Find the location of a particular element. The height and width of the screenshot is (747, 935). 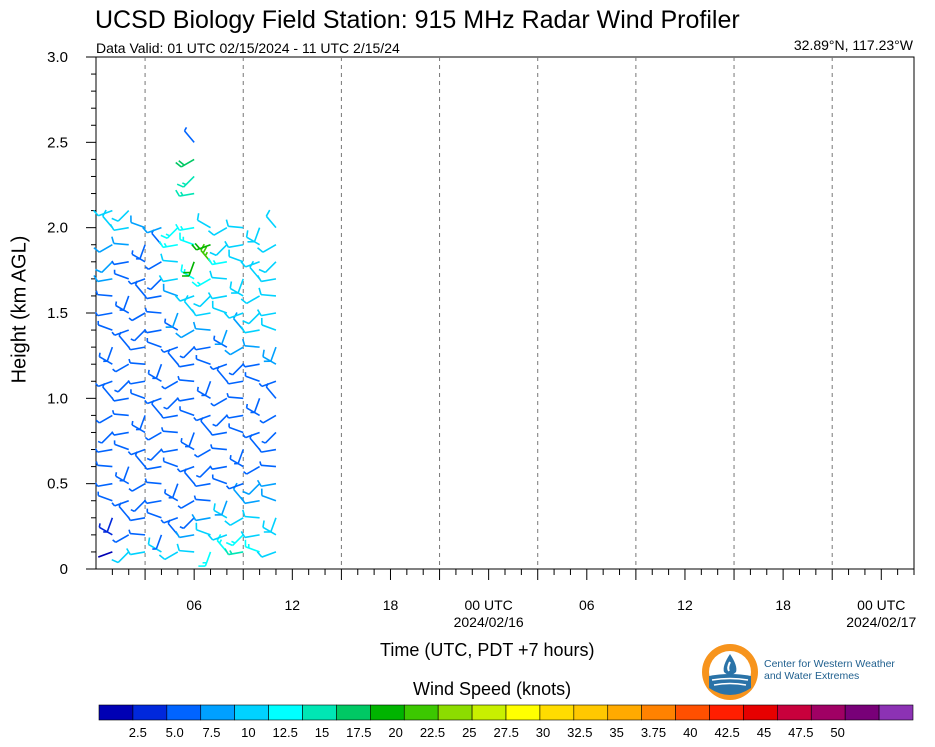

colorbar-label: 32.5 is located at coordinates (579, 732).